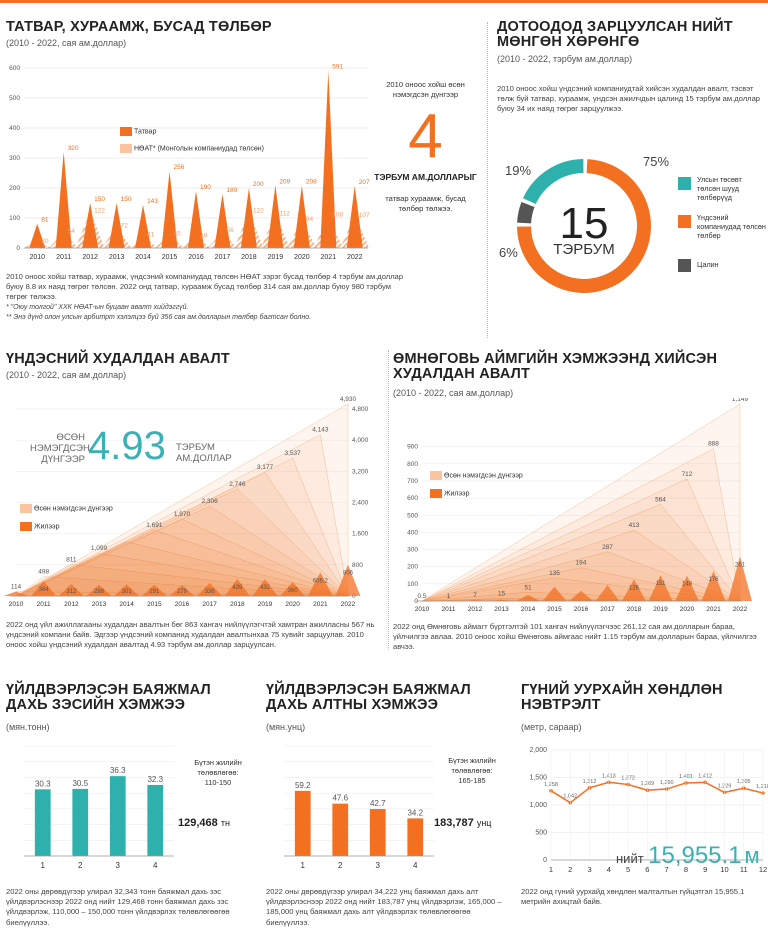 The width and height of the screenshot is (768, 950). I want to click on annual-data-label: 126, so click(634, 588).